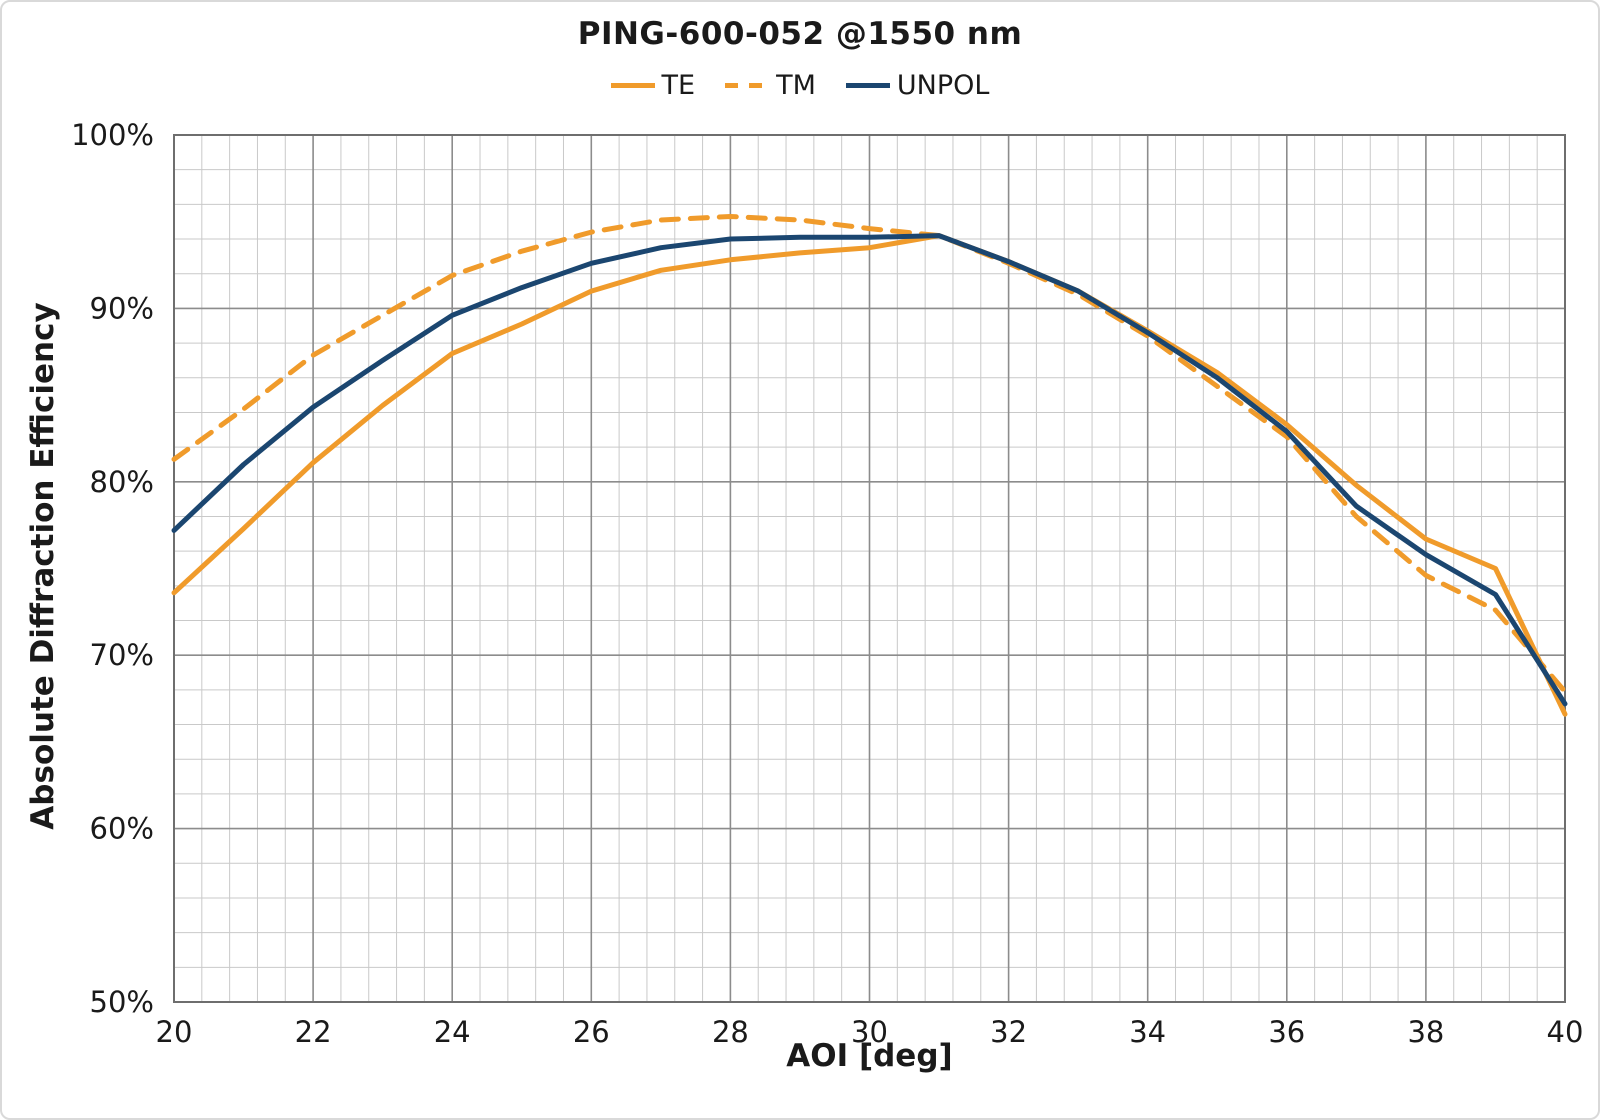  I want to click on y-tick-label: 100%, so click(112, 135).